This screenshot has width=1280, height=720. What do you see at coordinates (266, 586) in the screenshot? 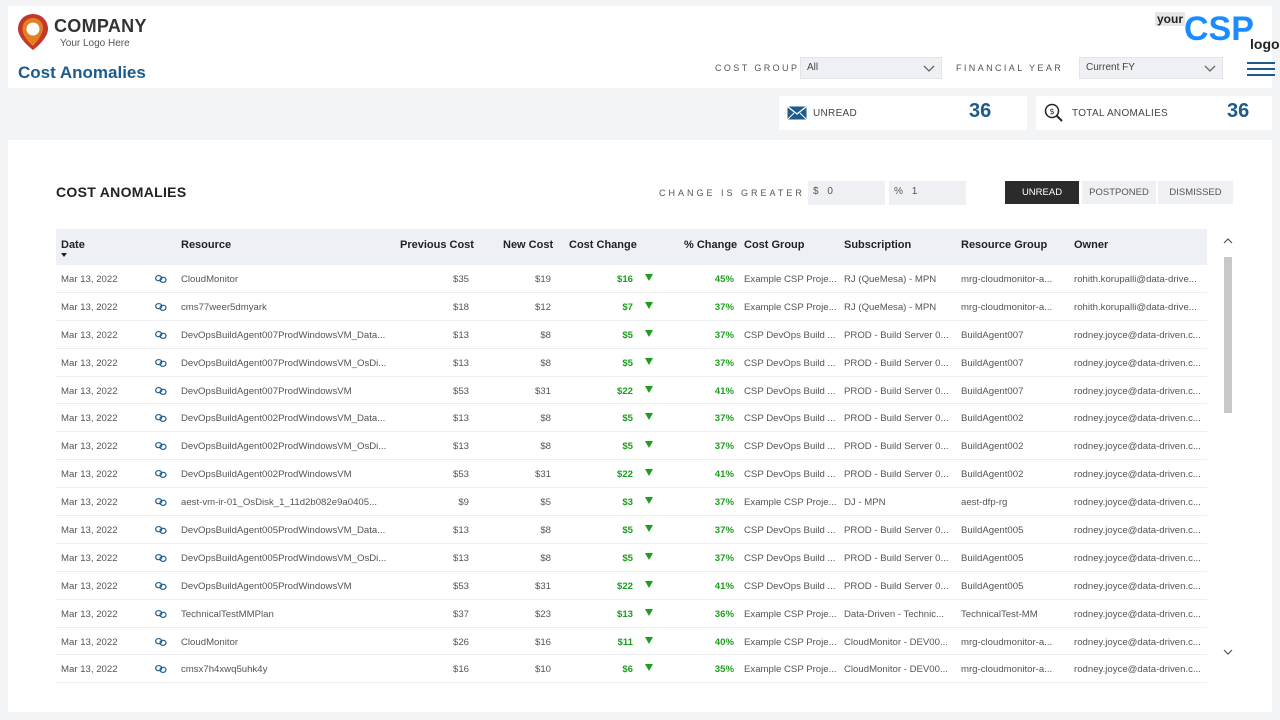
I see `cell-resource: DevOpsBuildAgent005ProdWindowsVM` at bounding box center [266, 586].